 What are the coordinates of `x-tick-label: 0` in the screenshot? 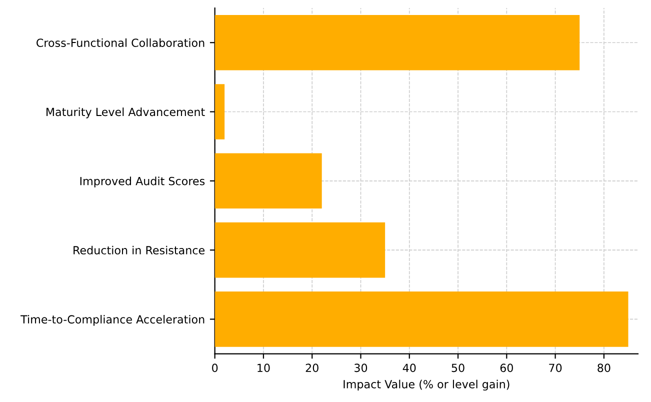 It's located at (215, 368).